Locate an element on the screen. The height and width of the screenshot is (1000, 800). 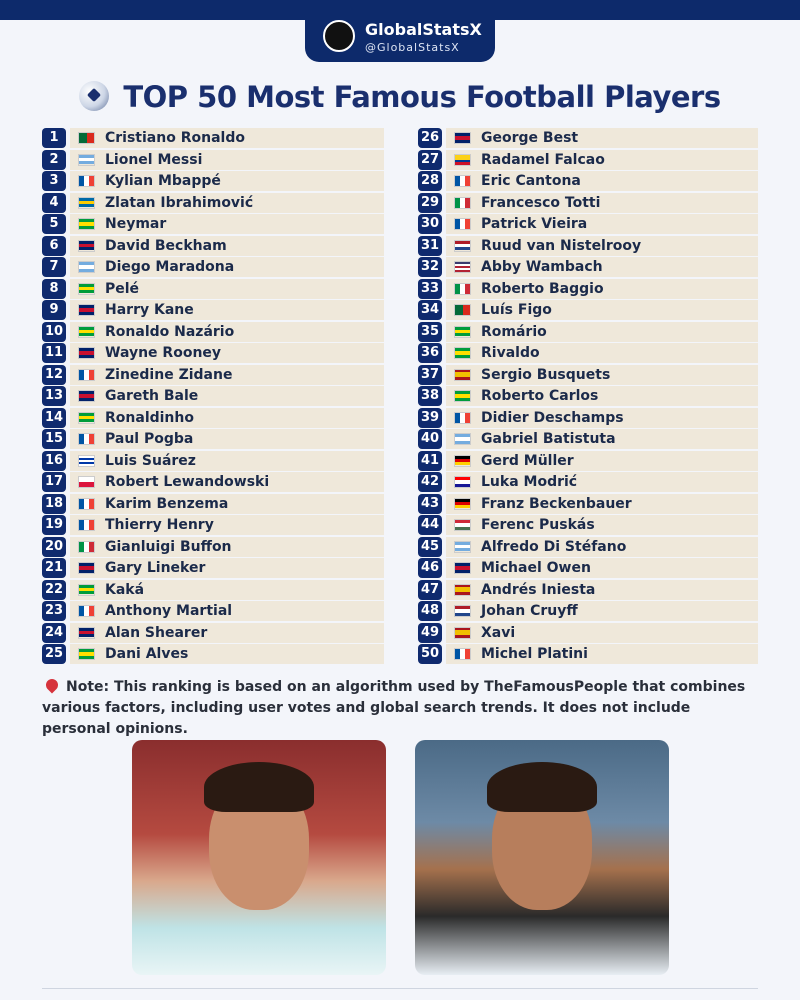
ball-icon is located at coordinates (94, 96).